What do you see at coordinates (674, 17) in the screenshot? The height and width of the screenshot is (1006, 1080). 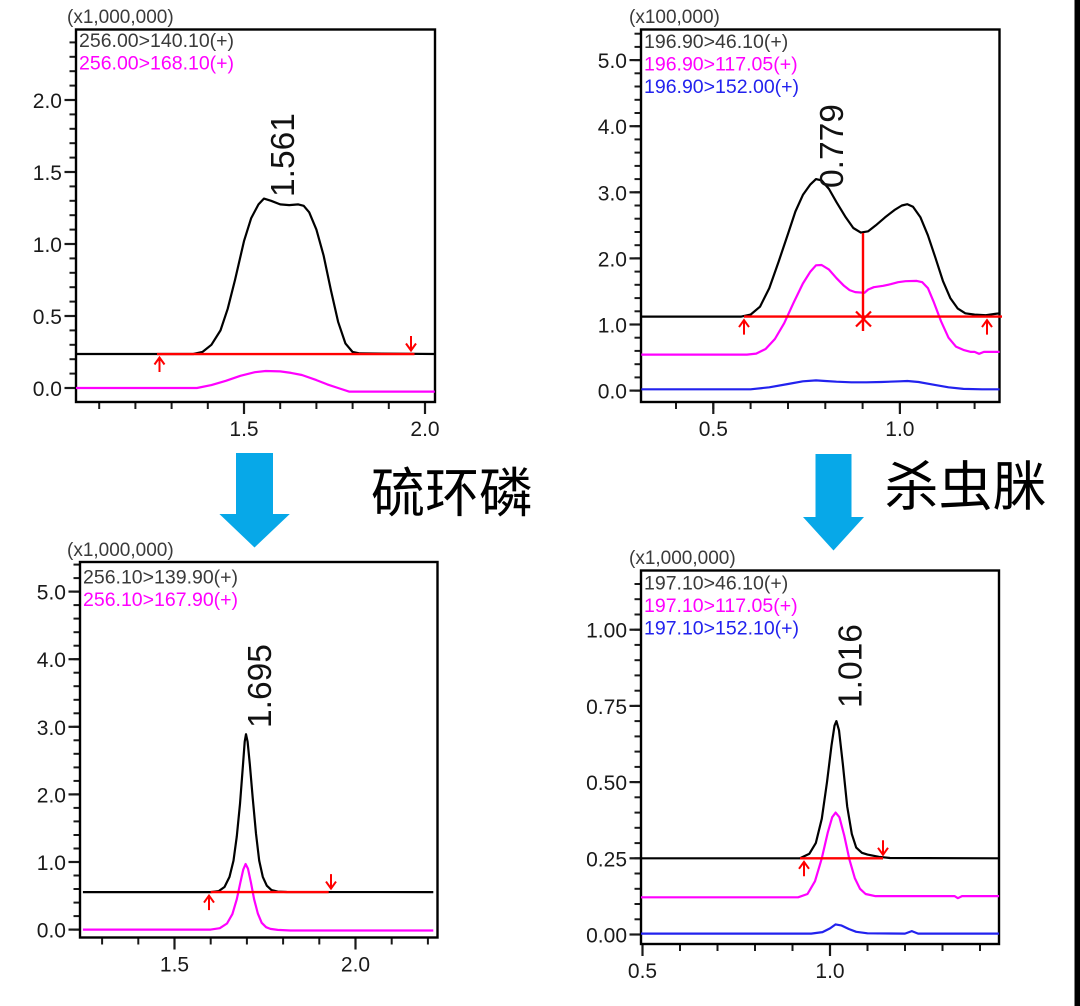 I see `svg-text: (x100,000)` at bounding box center [674, 17].